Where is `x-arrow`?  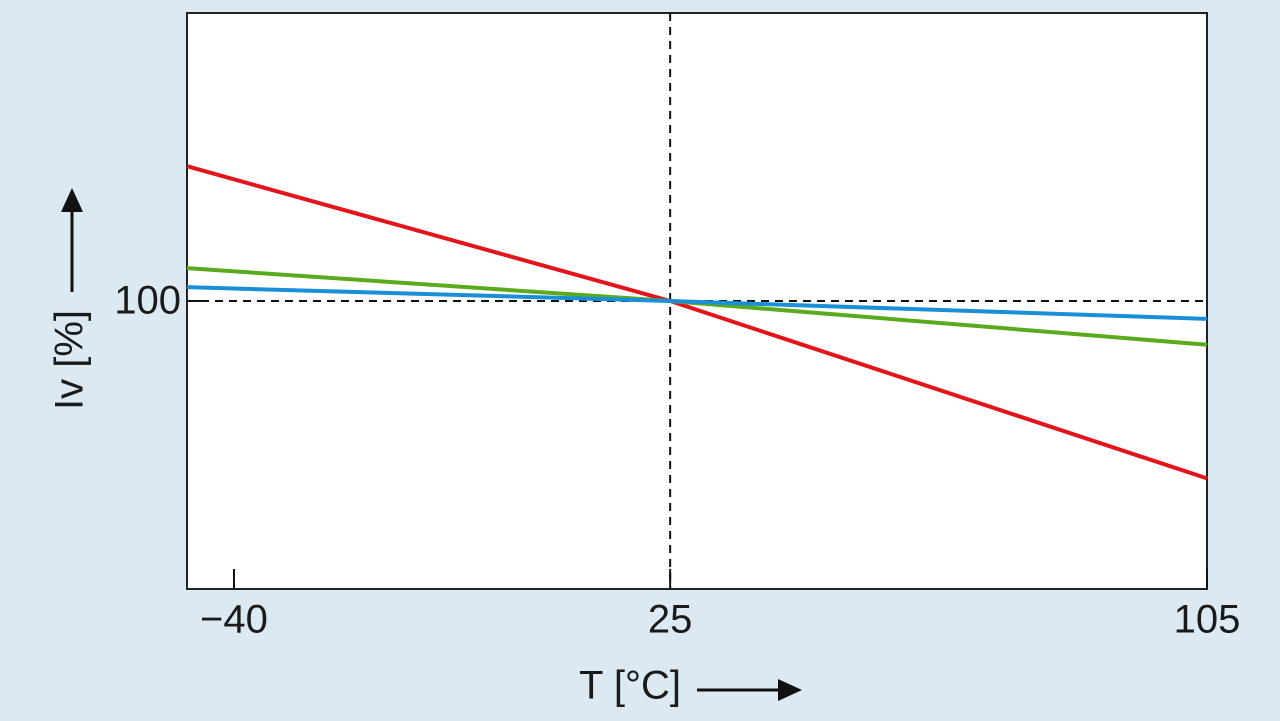
x-arrow is located at coordinates (749, 690).